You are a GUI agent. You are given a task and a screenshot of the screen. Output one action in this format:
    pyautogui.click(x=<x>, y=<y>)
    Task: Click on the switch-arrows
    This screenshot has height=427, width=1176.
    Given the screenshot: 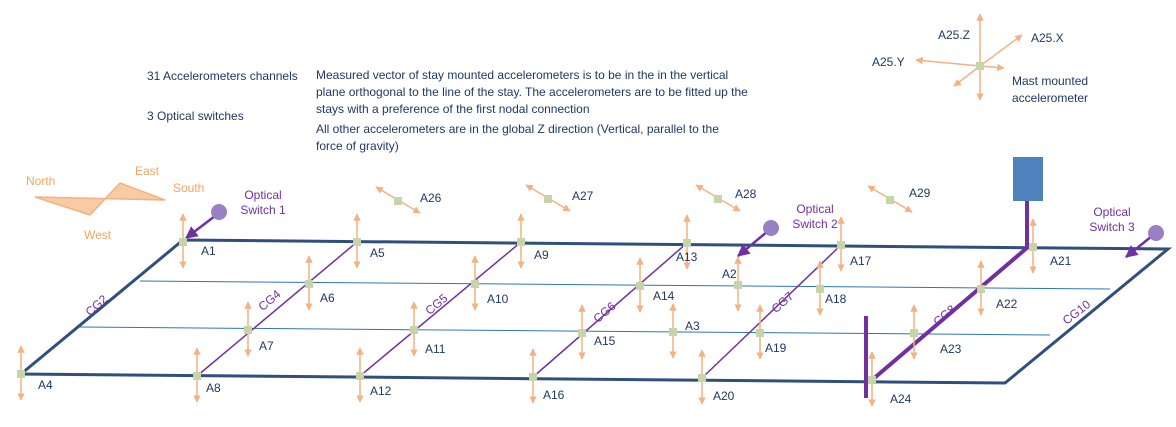 What is the action you would take?
    pyautogui.click(x=669, y=236)
    